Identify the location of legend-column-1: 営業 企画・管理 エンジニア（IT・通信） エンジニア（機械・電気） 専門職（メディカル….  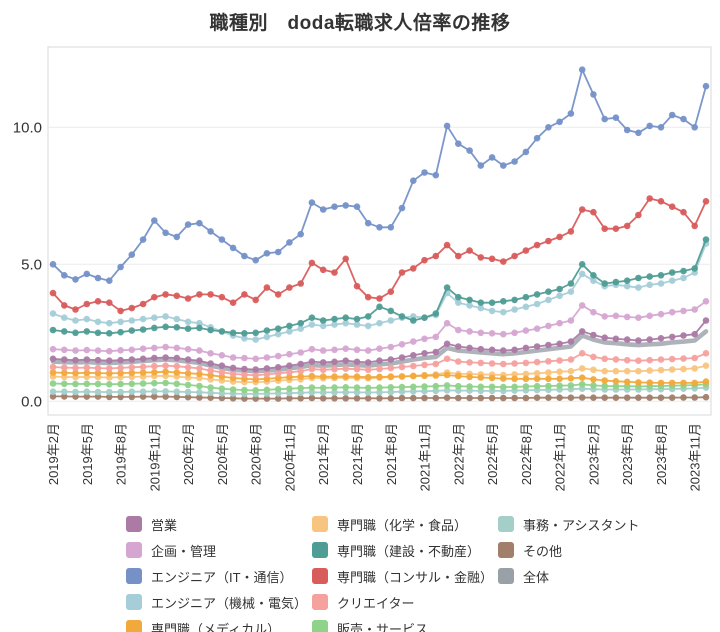
(219, 571).